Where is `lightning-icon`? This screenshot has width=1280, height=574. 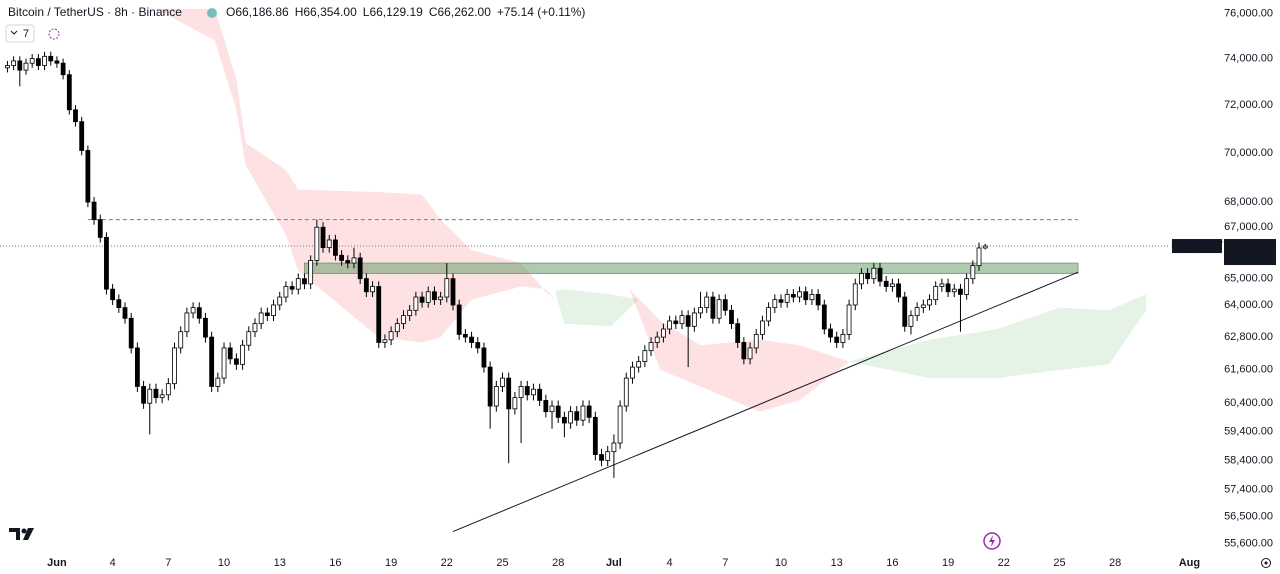 lightning-icon is located at coordinates (992, 541).